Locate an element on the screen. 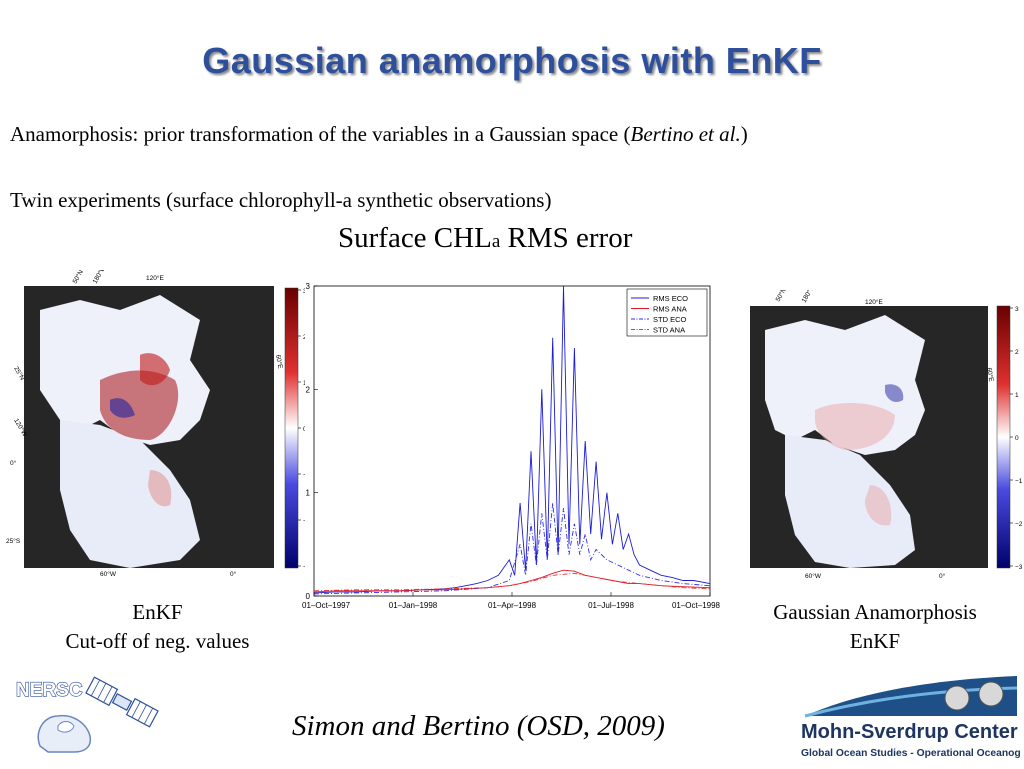  slide-title: Gaussian anamorphosis with EnKF is located at coordinates (512, 60).